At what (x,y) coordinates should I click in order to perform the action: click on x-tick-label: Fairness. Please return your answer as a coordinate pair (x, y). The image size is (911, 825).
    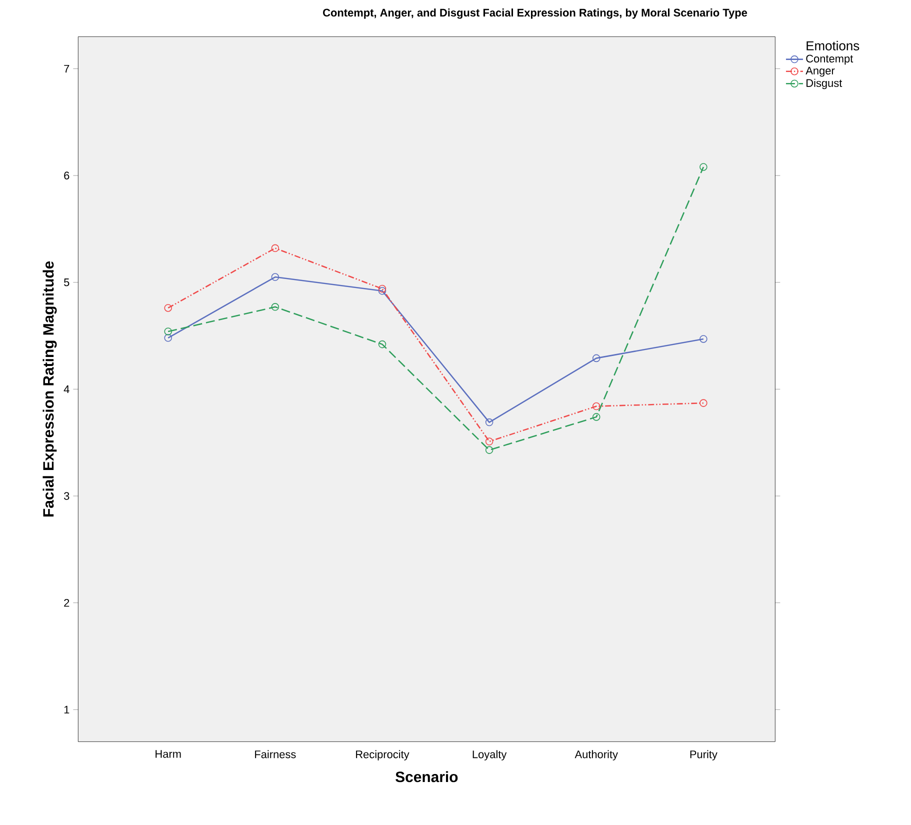
    Looking at the image, I should click on (275, 754).